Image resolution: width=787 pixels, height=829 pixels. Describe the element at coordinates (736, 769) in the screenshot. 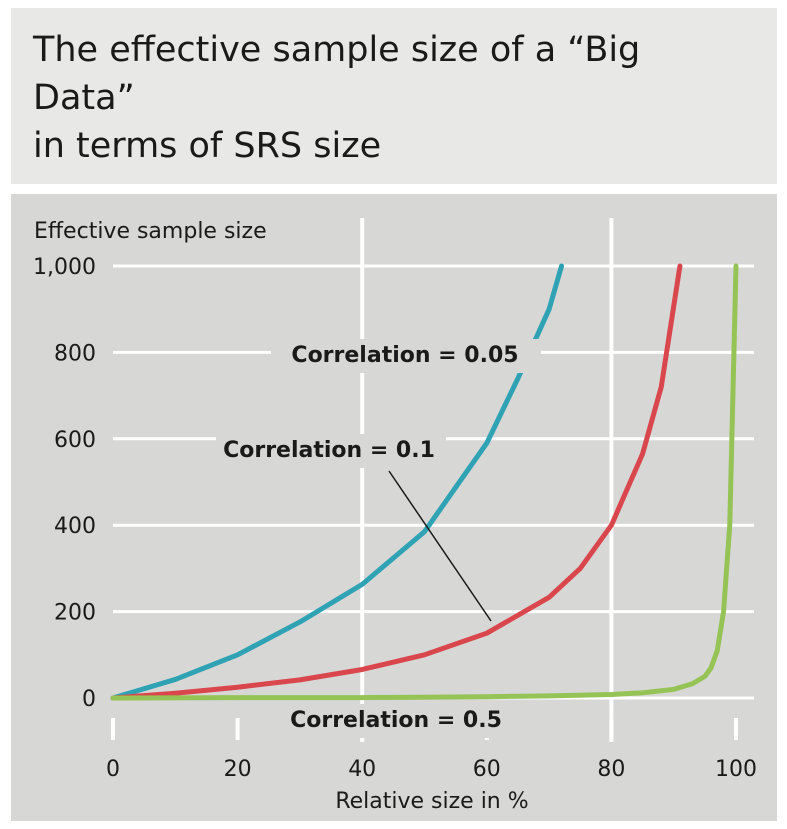

I see `x-tick-label: 100` at that location.